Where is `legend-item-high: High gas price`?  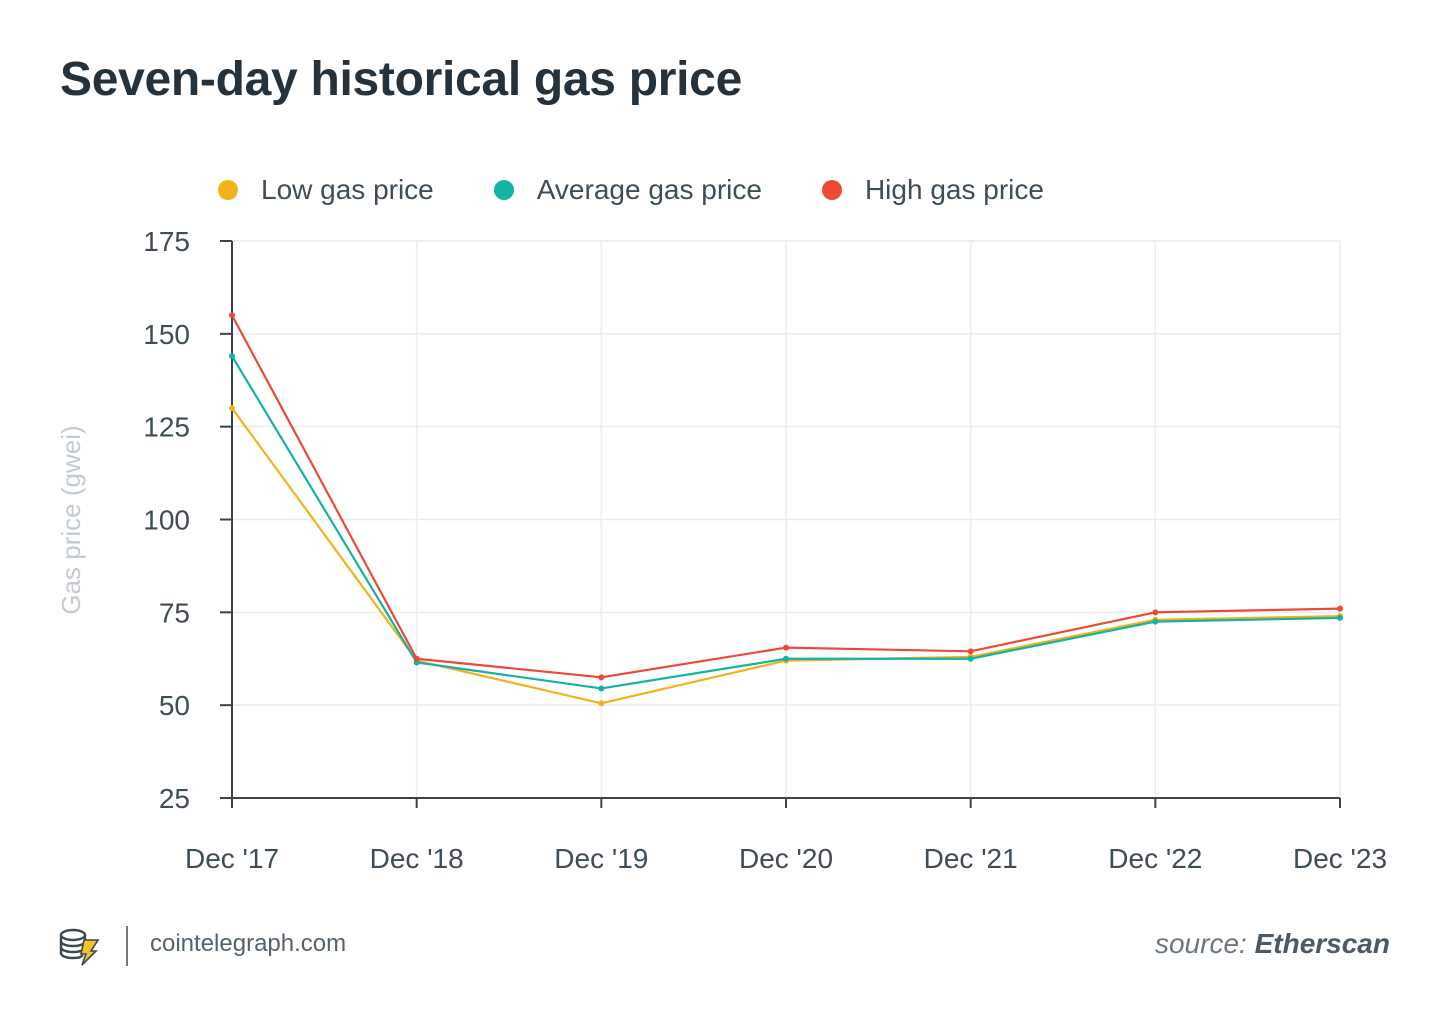 legend-item-high: High gas price is located at coordinates (932, 190).